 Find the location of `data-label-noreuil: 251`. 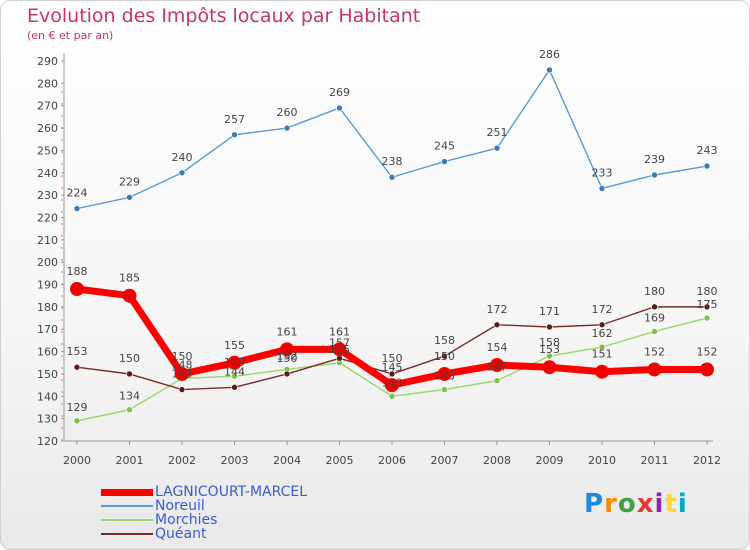

data-label-noreuil: 251 is located at coordinates (497, 132).